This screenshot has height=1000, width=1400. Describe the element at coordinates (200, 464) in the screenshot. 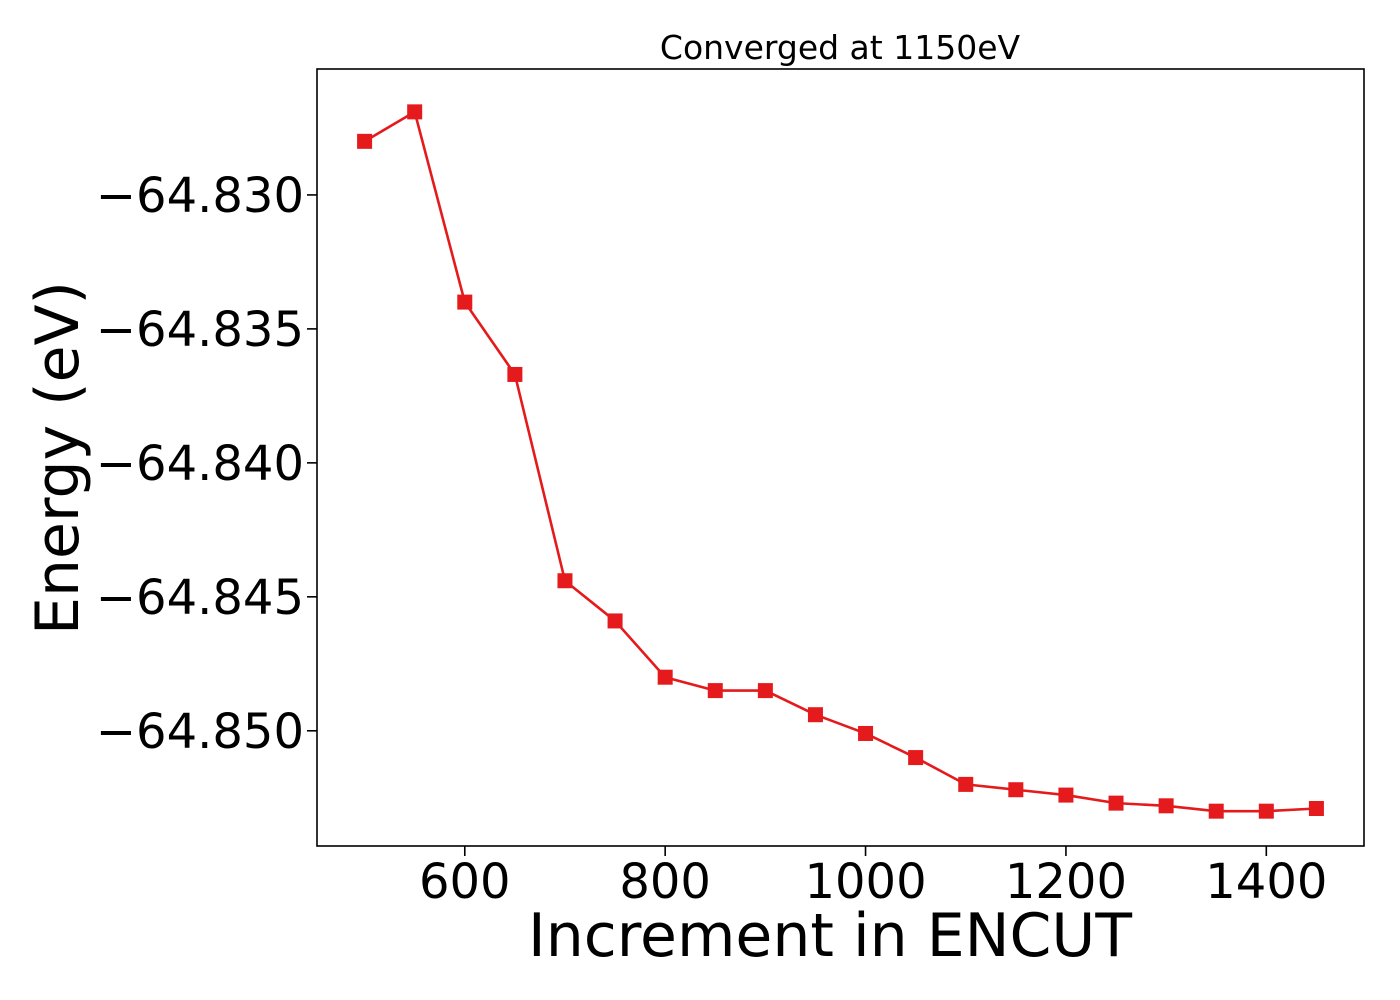

I see `y-tick-label: −64.840` at that location.